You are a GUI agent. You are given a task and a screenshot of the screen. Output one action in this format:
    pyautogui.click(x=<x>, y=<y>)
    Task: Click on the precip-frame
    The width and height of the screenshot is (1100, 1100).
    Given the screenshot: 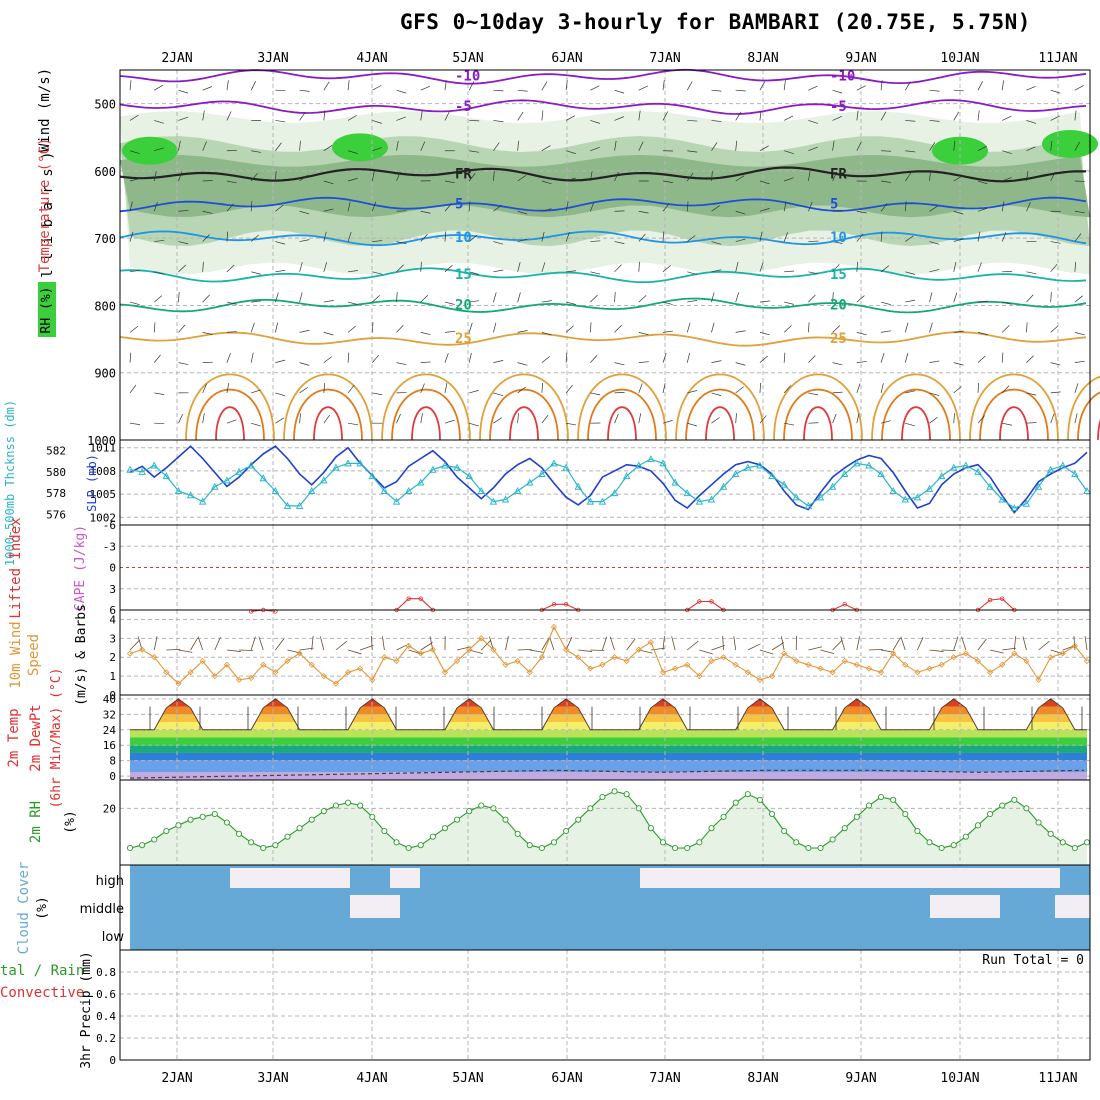 What is the action you would take?
    pyautogui.click(x=605, y=1005)
    